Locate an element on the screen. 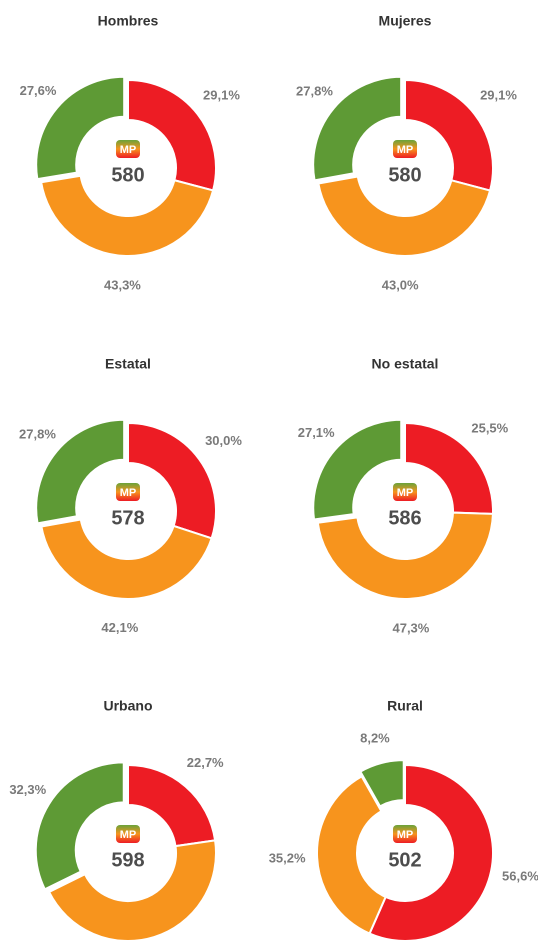  data-label: 35,2% is located at coordinates (287, 857).